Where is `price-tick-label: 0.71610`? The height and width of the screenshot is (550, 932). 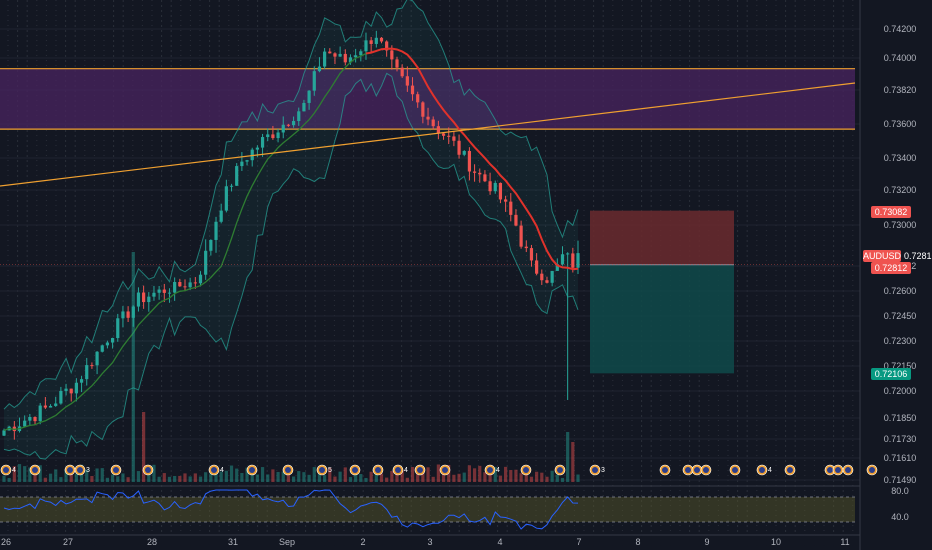
price-tick-label: 0.71610 is located at coordinates (900, 458).